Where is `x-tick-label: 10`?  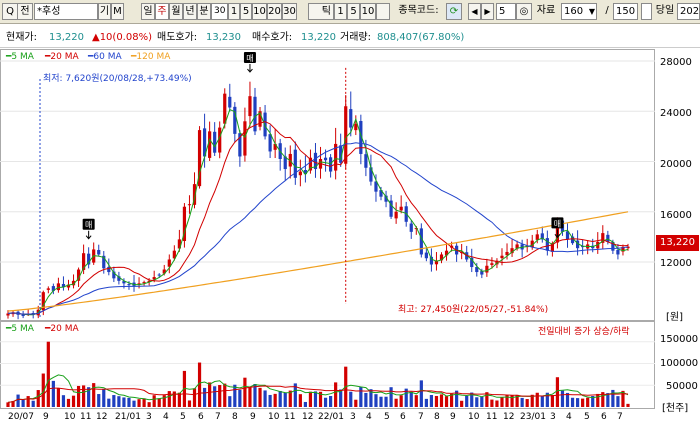 x-tick-label: 10 is located at coordinates (274, 417).